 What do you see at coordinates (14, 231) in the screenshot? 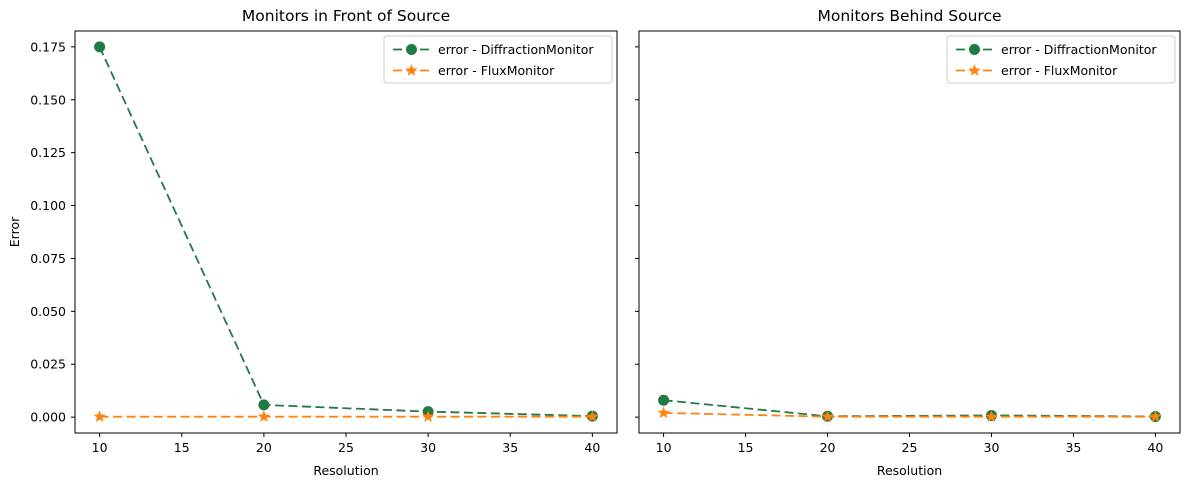
I see `y-axis-label: Error` at bounding box center [14, 231].